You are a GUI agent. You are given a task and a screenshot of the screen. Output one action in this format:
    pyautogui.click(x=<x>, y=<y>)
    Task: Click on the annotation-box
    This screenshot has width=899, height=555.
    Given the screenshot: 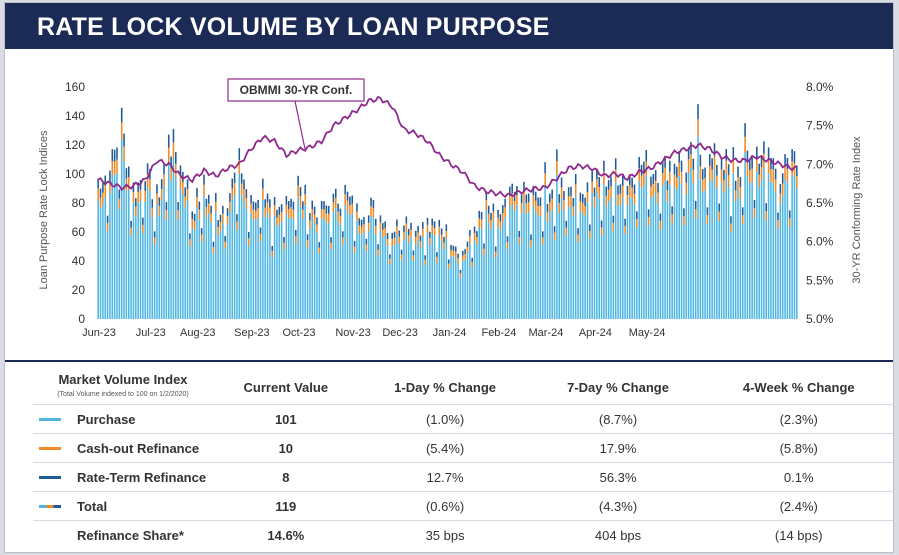 What is the action you would take?
    pyautogui.click(x=296, y=90)
    